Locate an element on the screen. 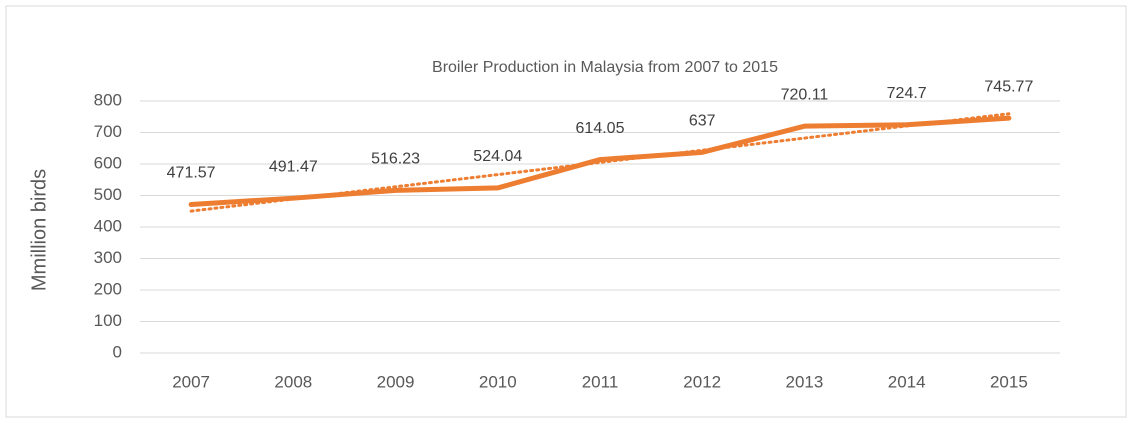 The image size is (1133, 425). data-label: 491.47 is located at coordinates (293, 166).